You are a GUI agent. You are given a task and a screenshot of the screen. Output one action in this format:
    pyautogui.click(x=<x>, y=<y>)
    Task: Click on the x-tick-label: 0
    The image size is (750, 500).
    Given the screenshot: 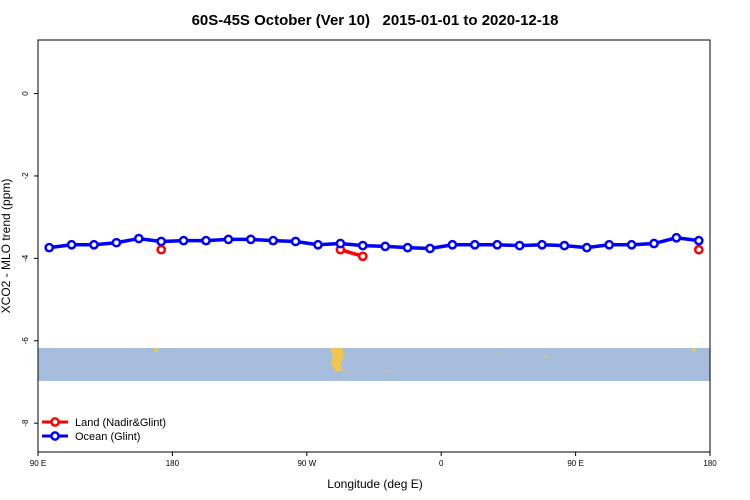 What is the action you would take?
    pyautogui.click(x=441, y=463)
    